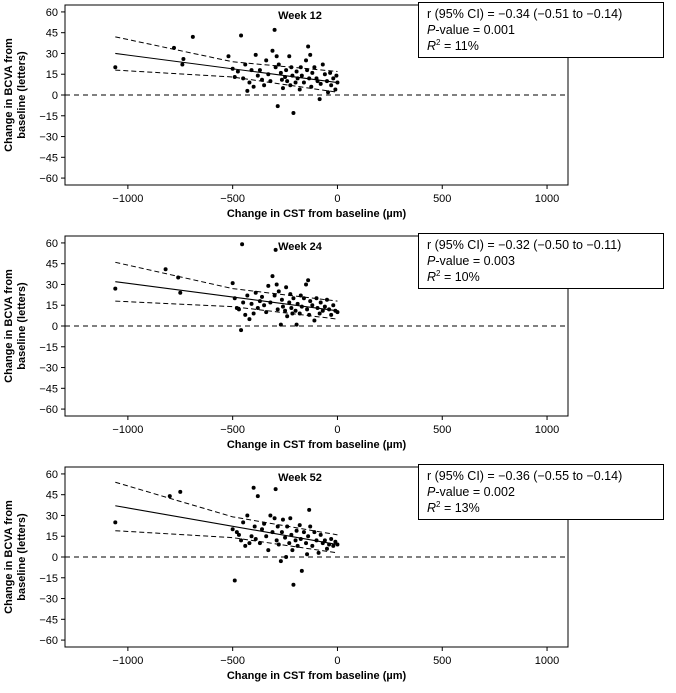 This screenshot has width=676, height=693. What do you see at coordinates (226, 508) in the screenshot?
I see `ci-upper-line` at bounding box center [226, 508].